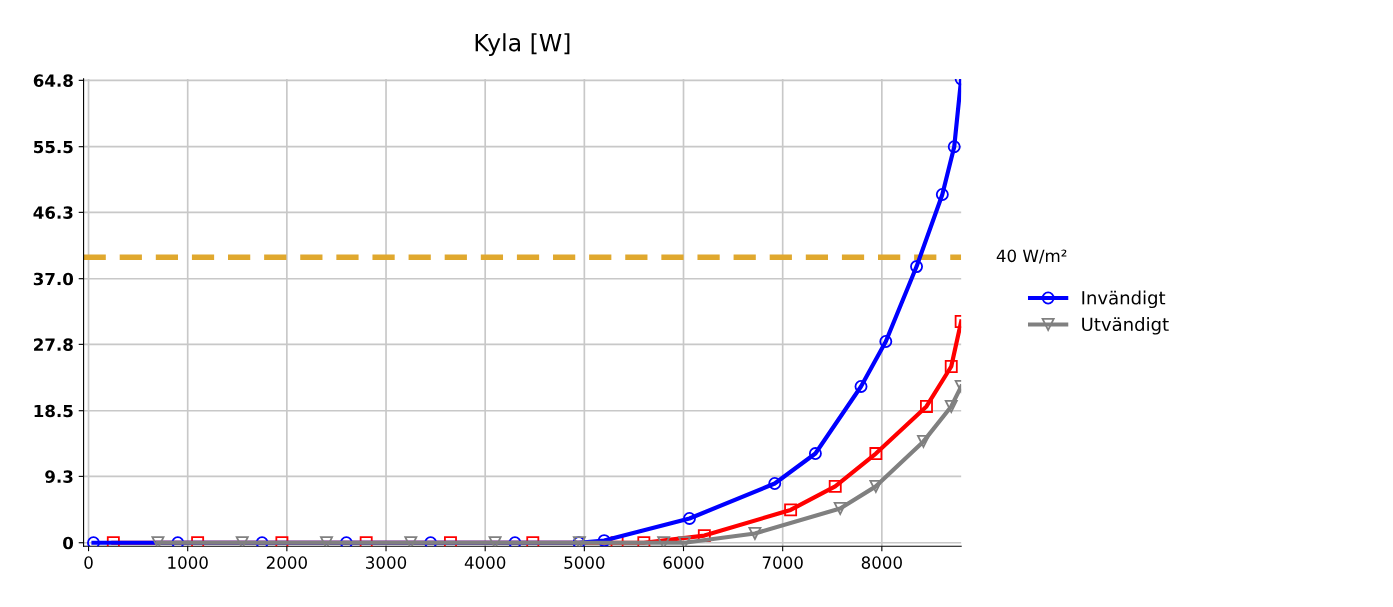 The width and height of the screenshot is (1393, 607). I want to click on x-tick-label: 1000, so click(188, 562).